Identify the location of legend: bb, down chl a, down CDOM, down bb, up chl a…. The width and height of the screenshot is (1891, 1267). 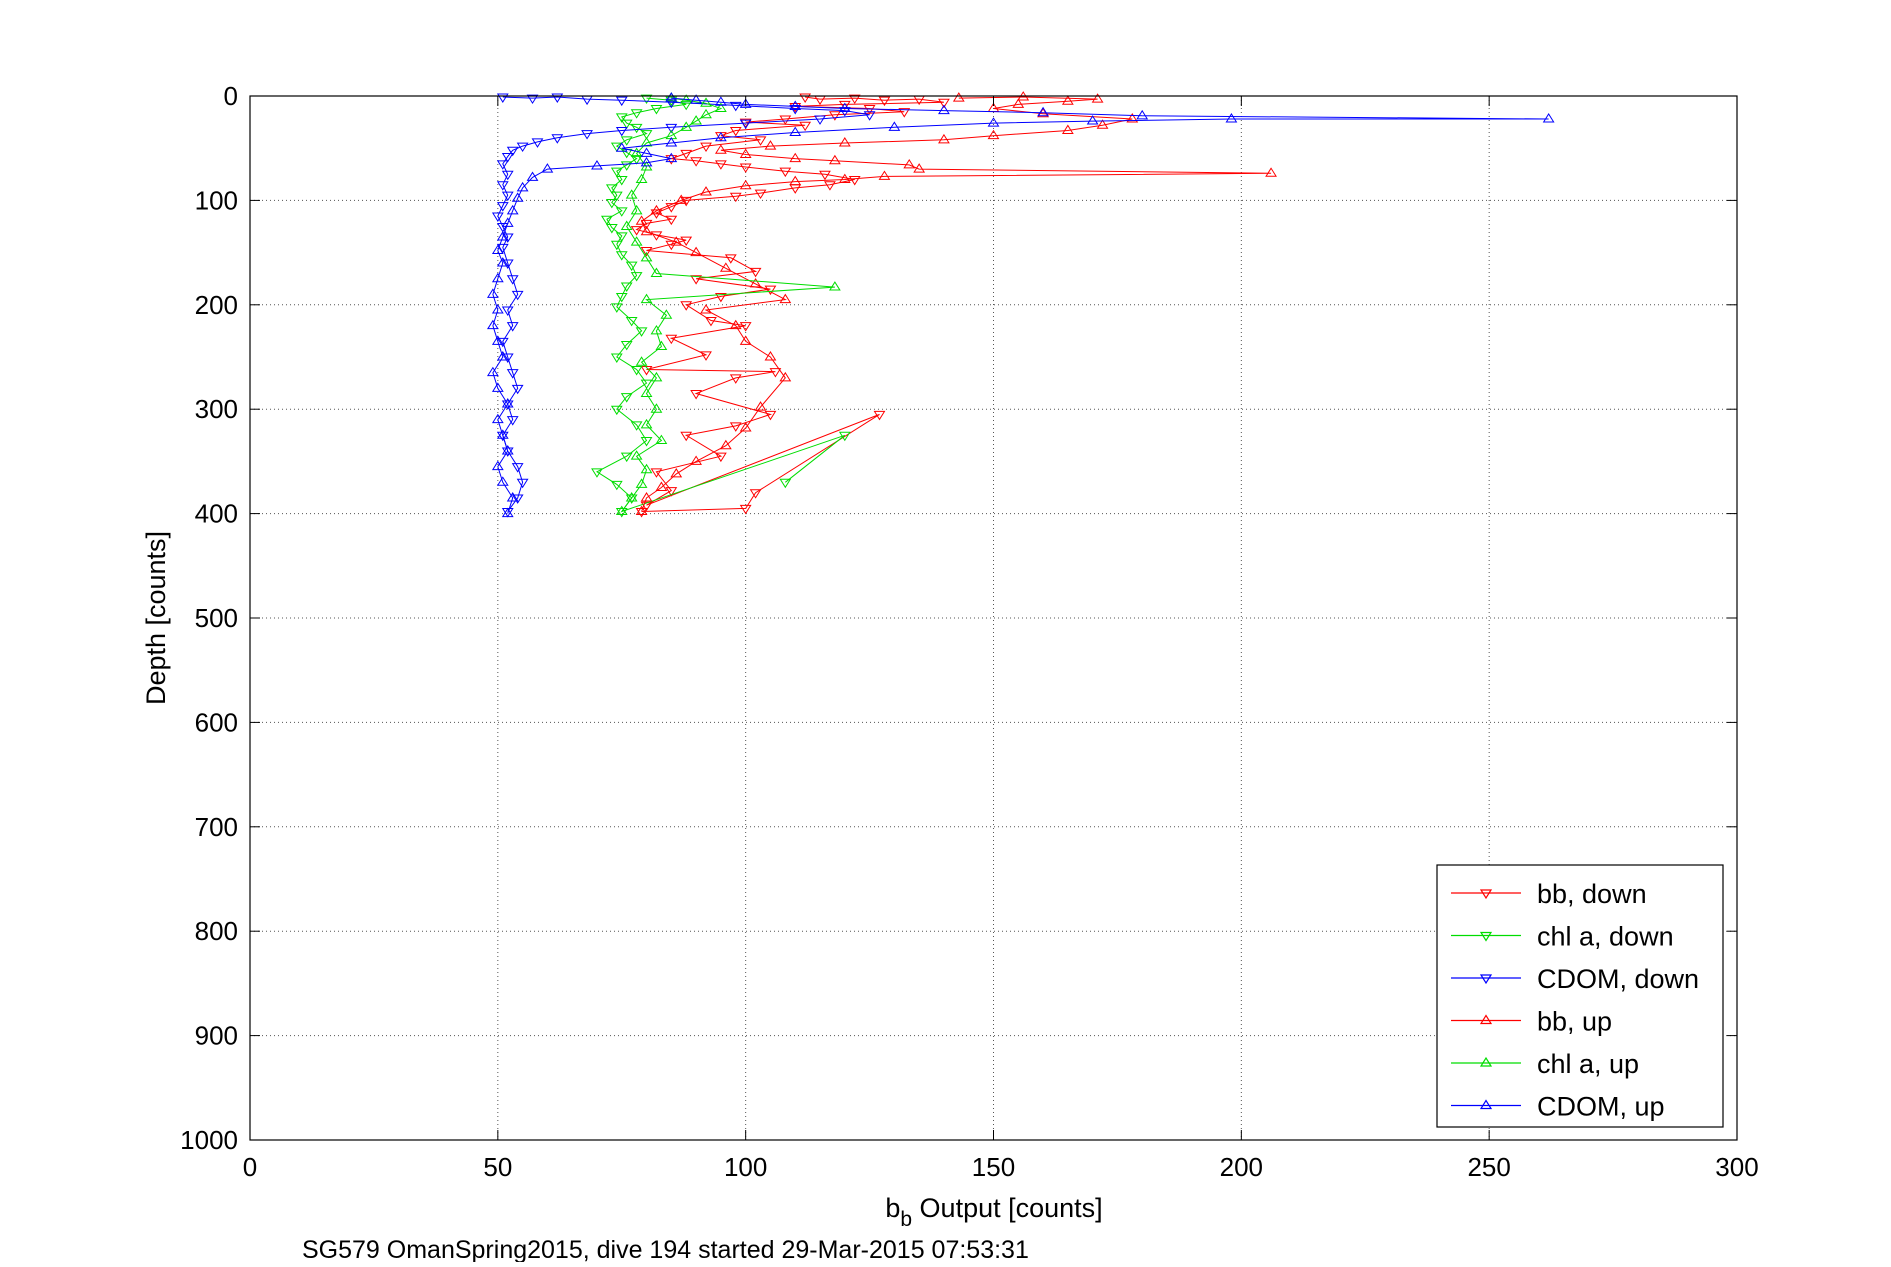
(1580, 996).